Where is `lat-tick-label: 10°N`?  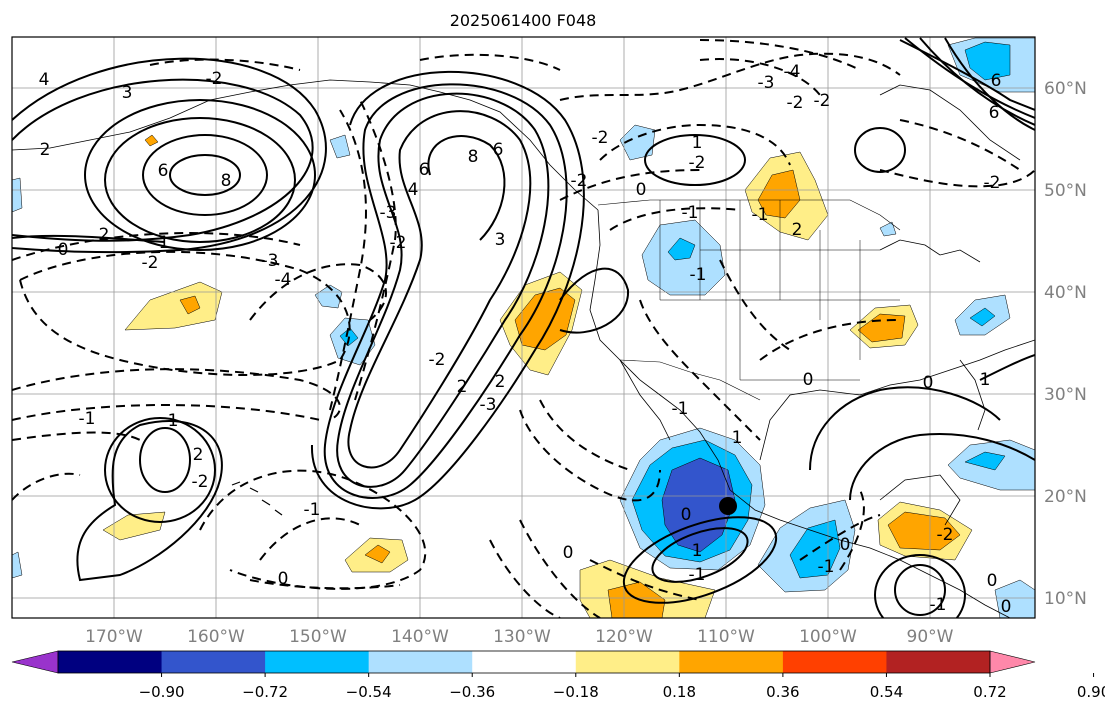
lat-tick-label: 10°N is located at coordinates (1065, 599).